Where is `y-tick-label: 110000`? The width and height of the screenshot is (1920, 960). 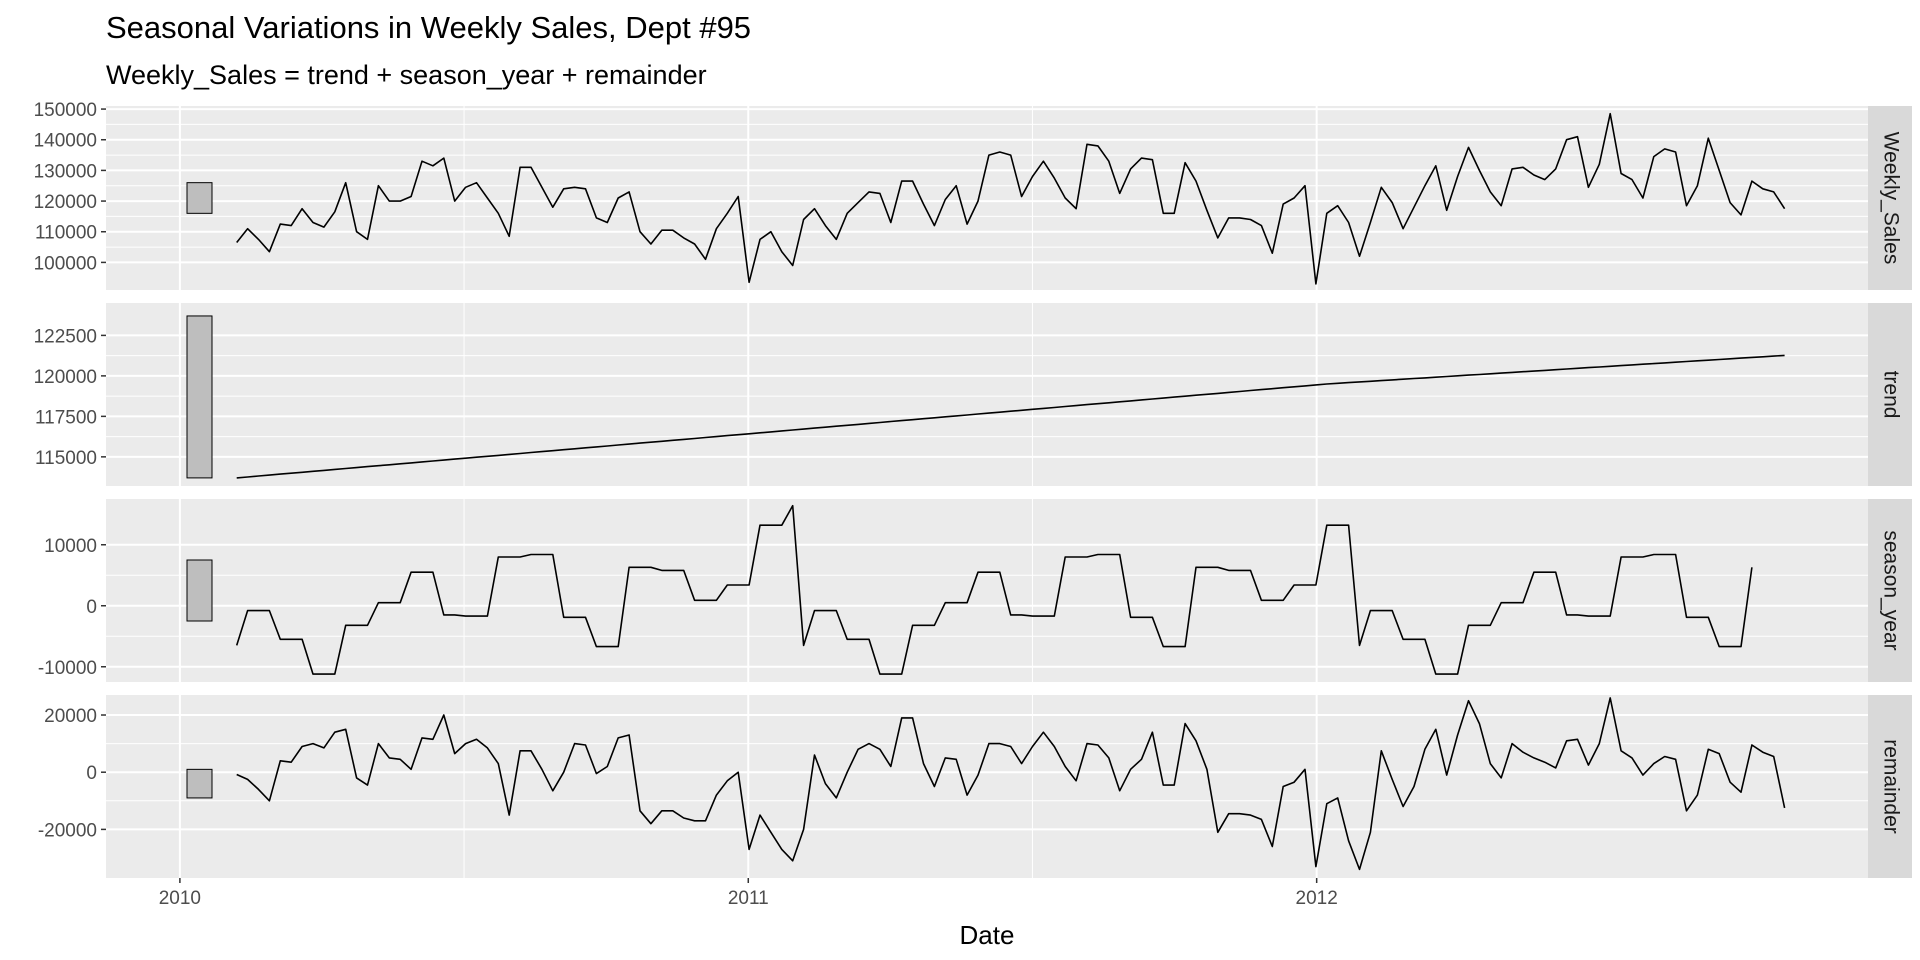
y-tick-label: 110000 is located at coordinates (66, 233).